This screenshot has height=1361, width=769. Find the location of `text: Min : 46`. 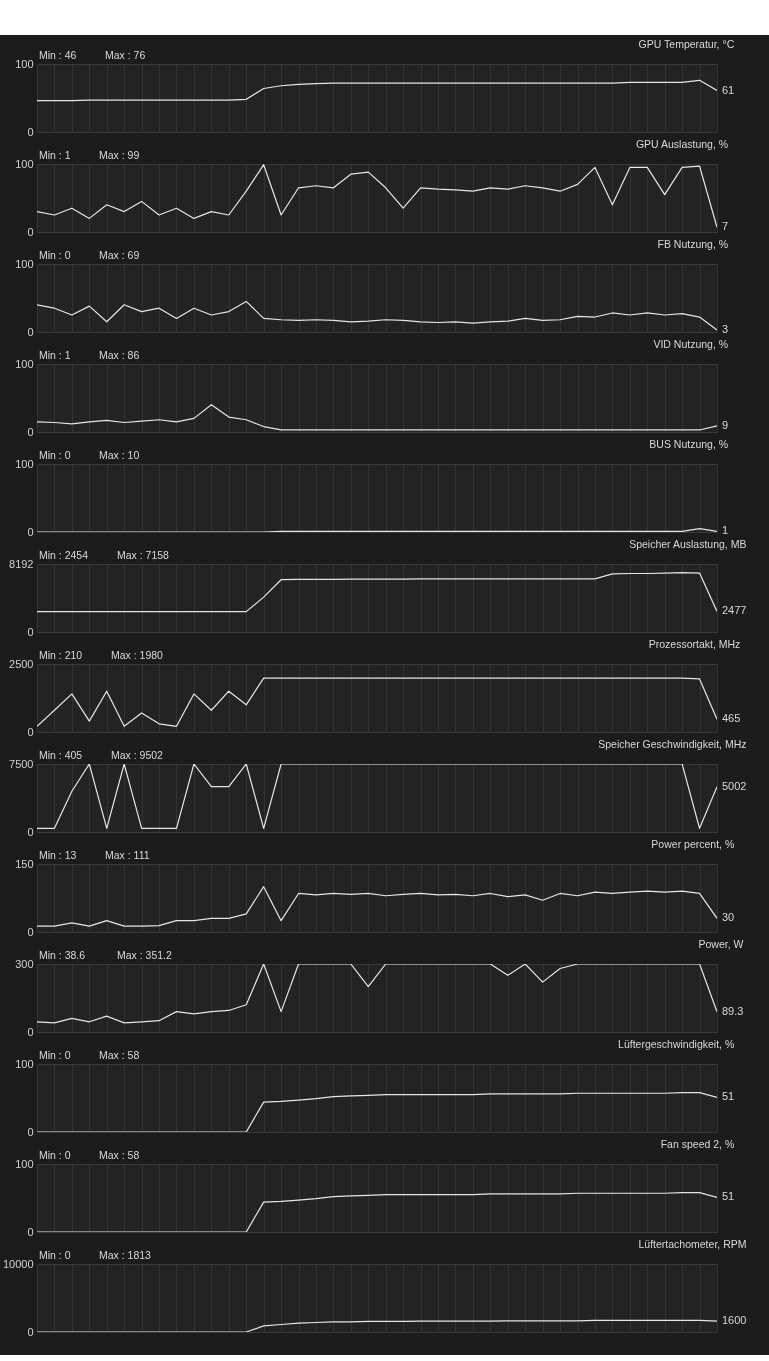

text: Min : 46 is located at coordinates (58, 55).